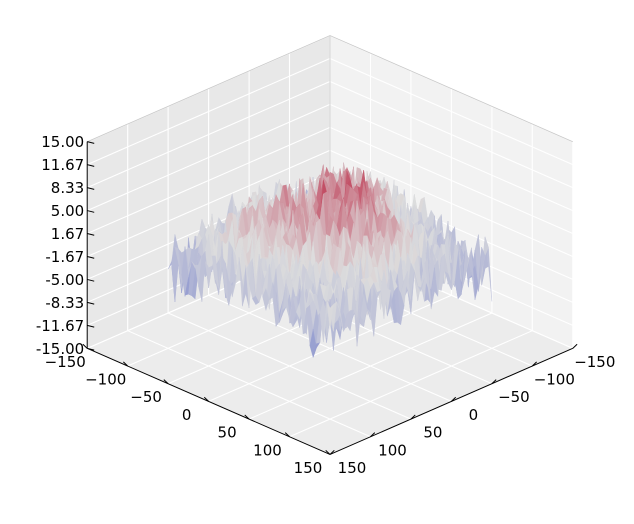 The image size is (634, 524). I want to click on z-tick-label: -8.33, so click(64, 303).